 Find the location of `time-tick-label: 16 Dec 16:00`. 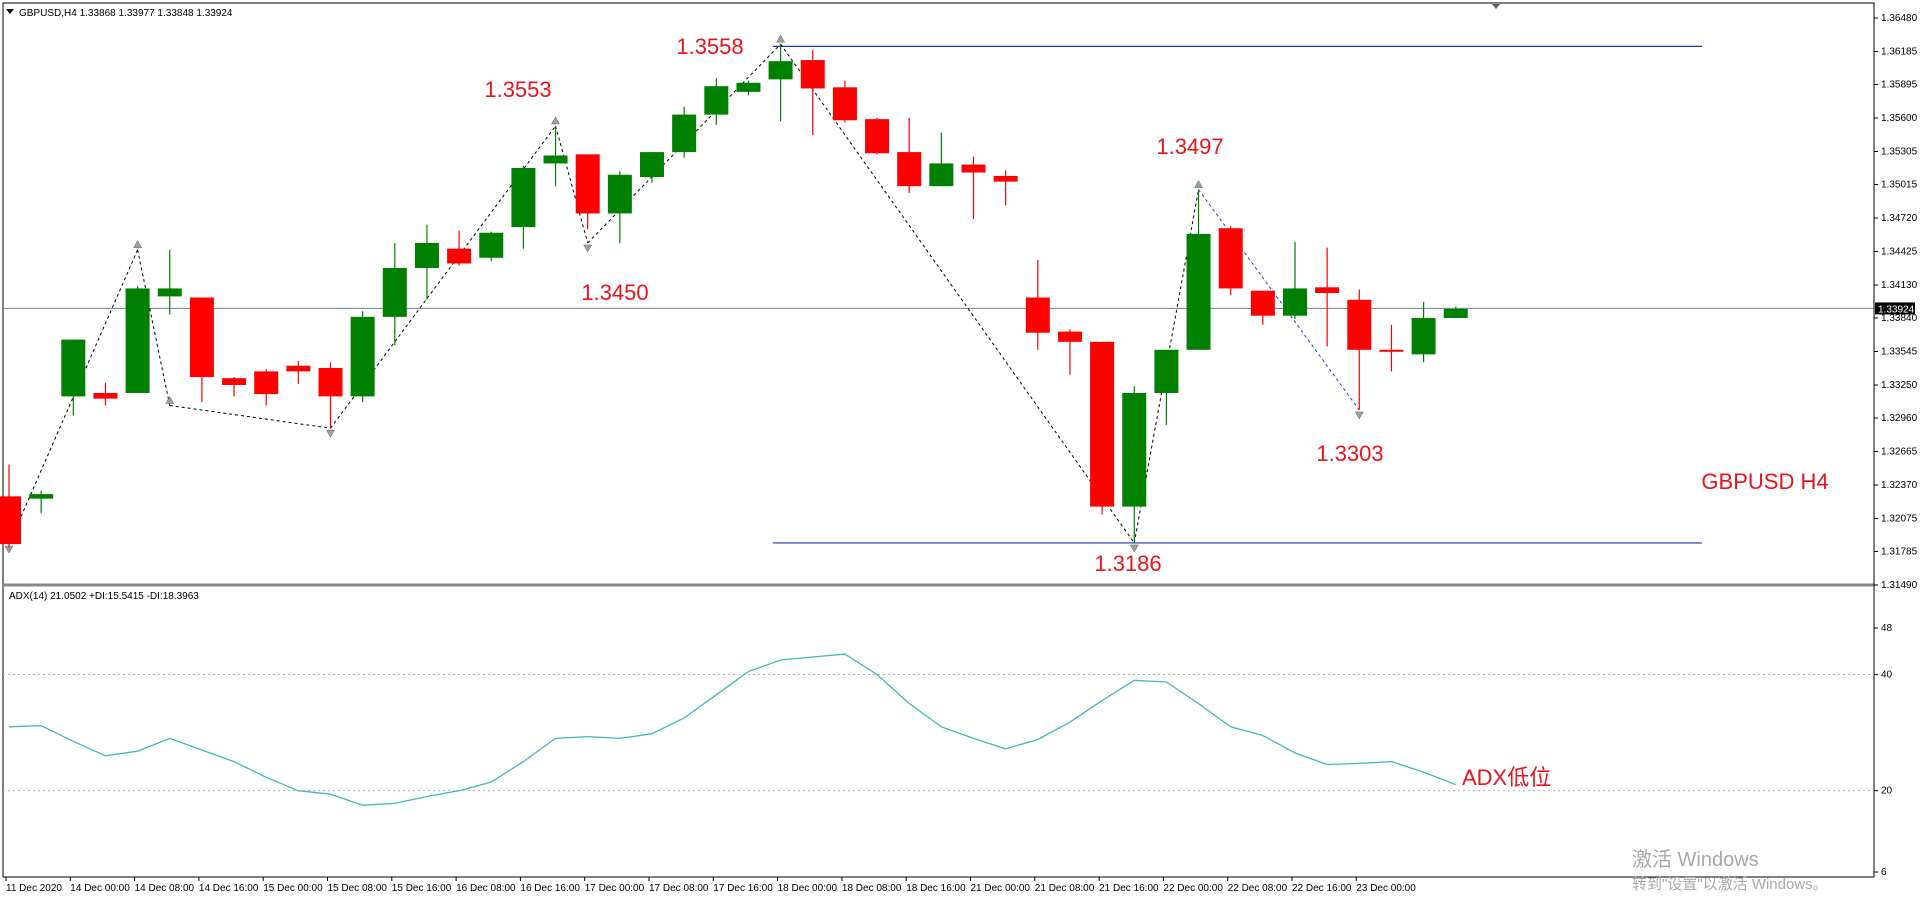

time-tick-label: 16 Dec 16:00 is located at coordinates (550, 888).